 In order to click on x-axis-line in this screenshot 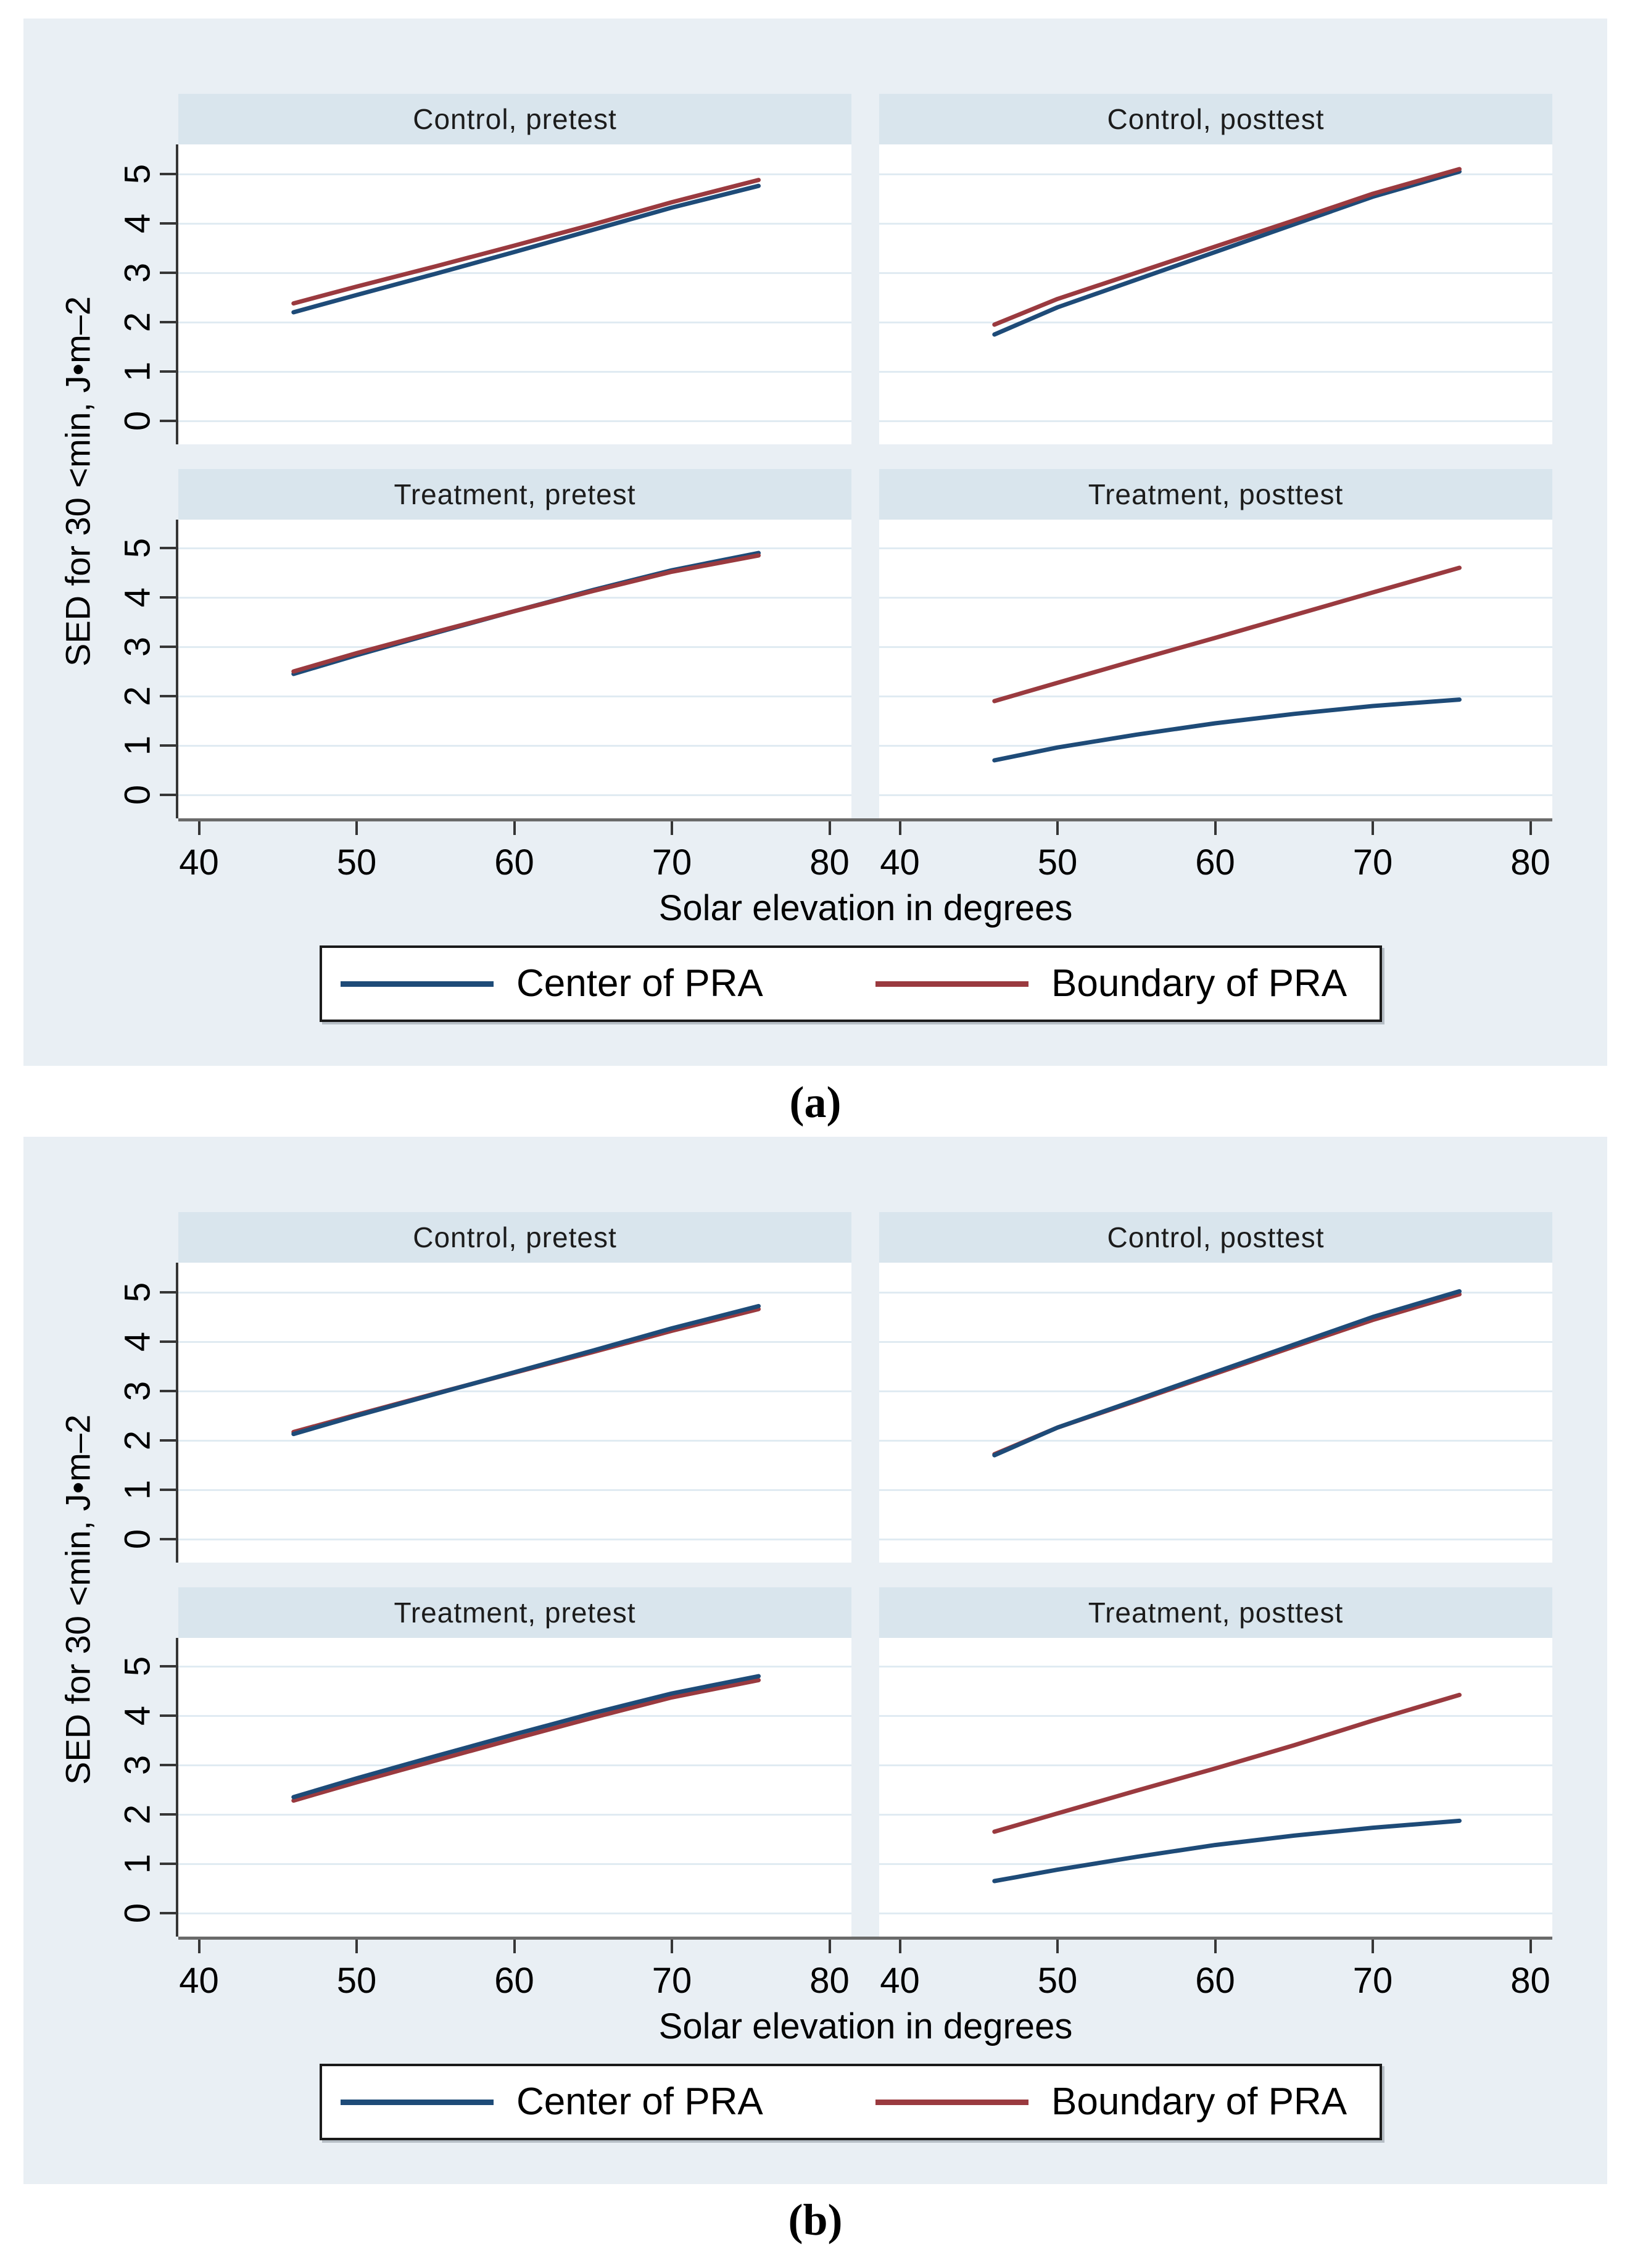, I will do `click(865, 1938)`.